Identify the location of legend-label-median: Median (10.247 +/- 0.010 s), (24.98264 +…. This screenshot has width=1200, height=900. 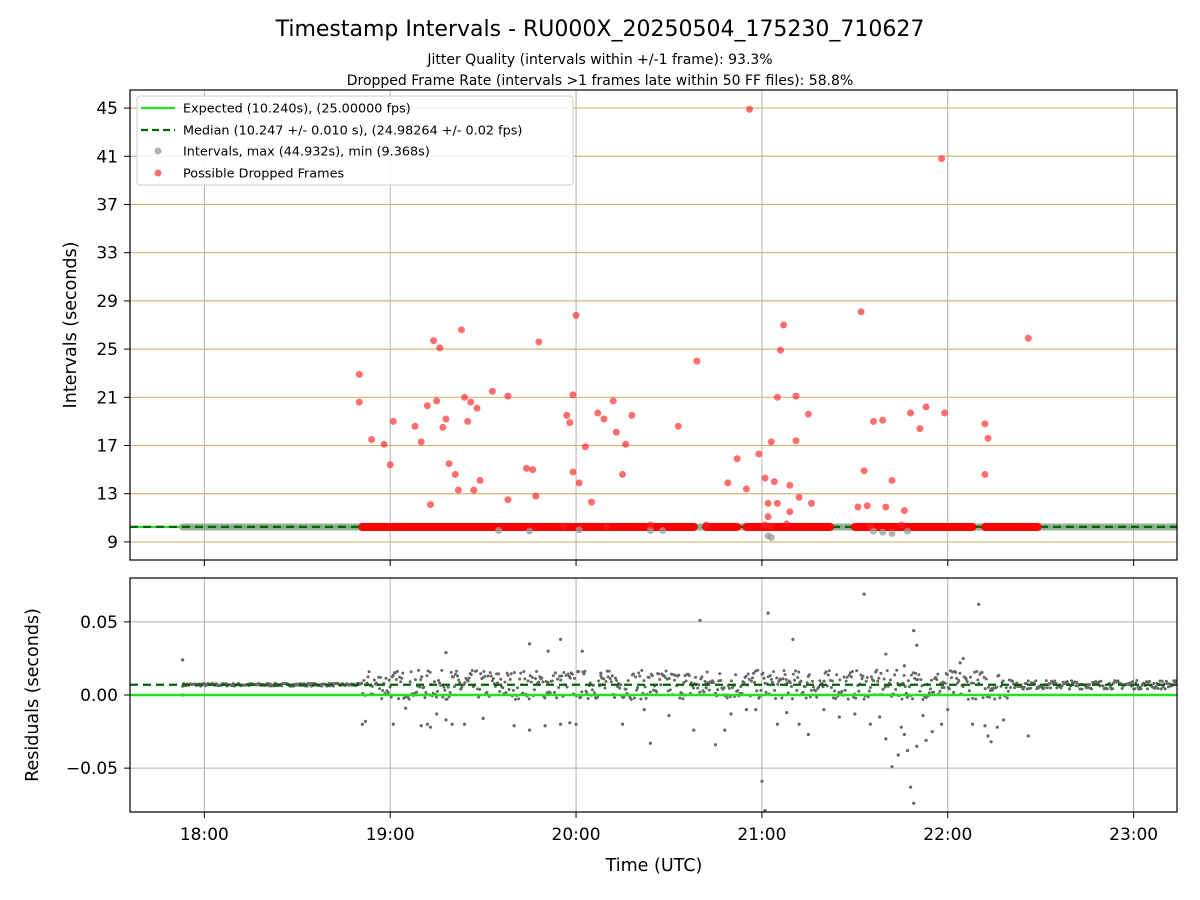
(352, 131).